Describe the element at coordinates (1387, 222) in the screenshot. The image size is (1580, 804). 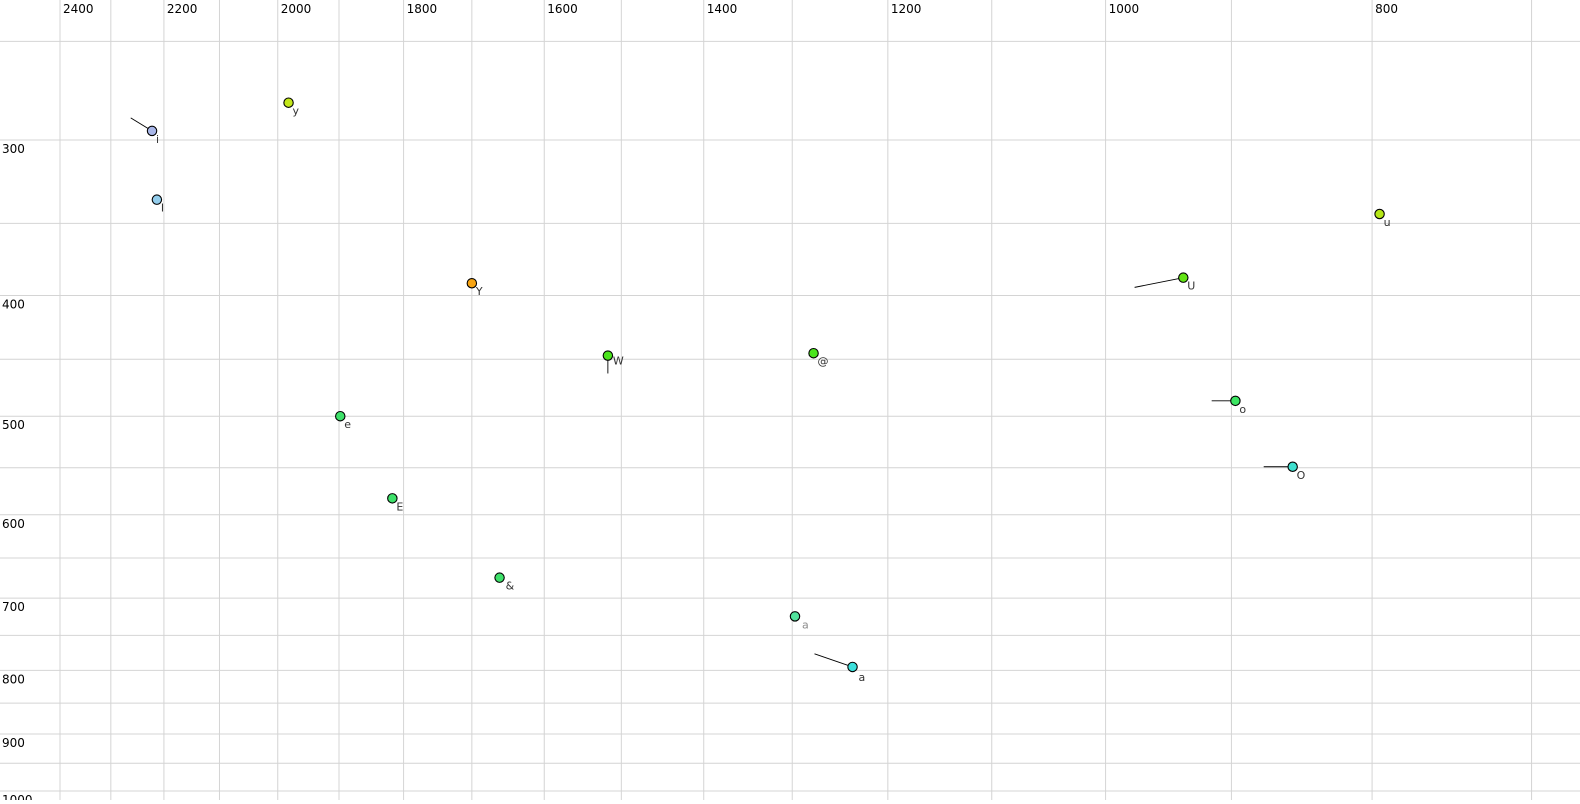
I see `vowel-point-label: u` at that location.